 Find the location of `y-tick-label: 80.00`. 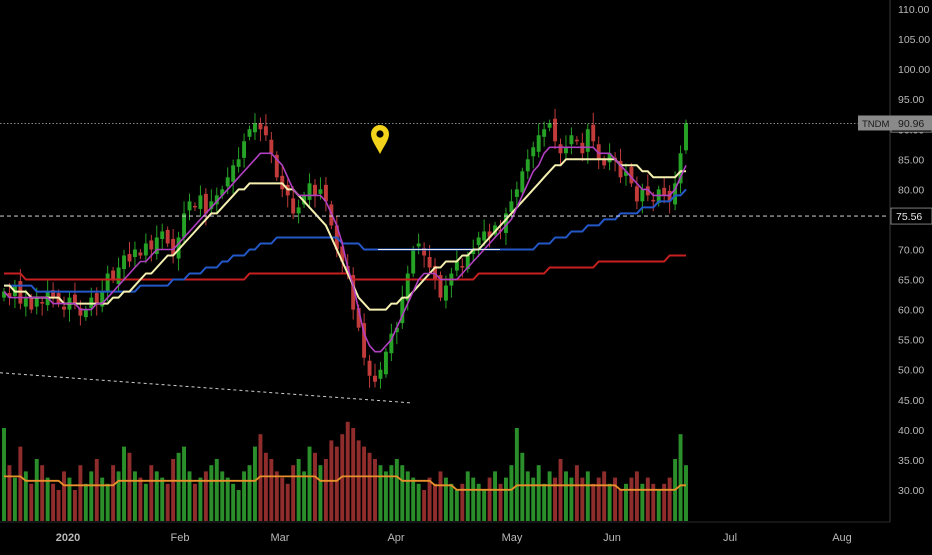

y-tick-label: 80.00 is located at coordinates (911, 190).